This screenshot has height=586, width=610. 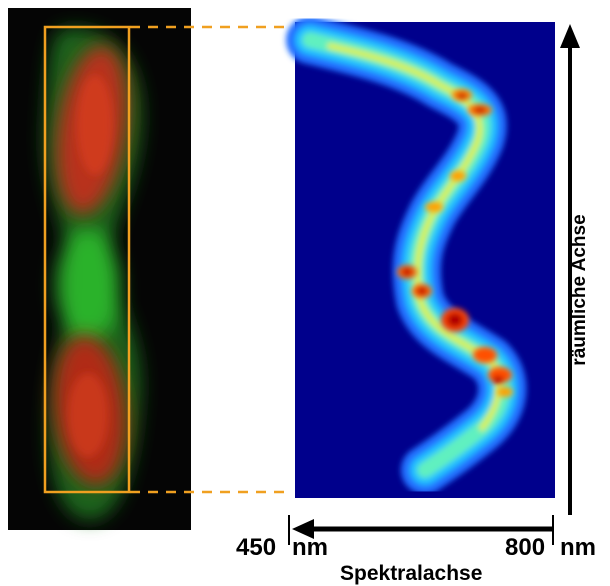 I want to click on spectral-axis-arrow, so click(x=421, y=530).